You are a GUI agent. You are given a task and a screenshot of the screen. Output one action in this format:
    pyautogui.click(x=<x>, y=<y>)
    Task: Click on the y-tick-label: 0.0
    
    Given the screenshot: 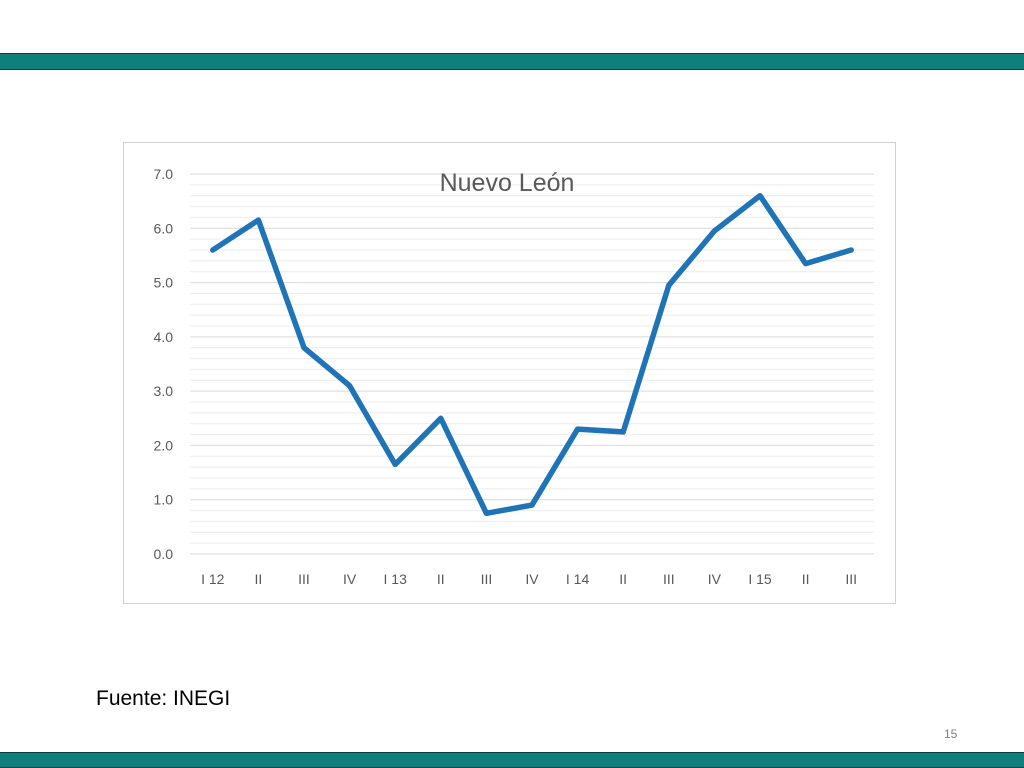 What is the action you would take?
    pyautogui.click(x=164, y=554)
    